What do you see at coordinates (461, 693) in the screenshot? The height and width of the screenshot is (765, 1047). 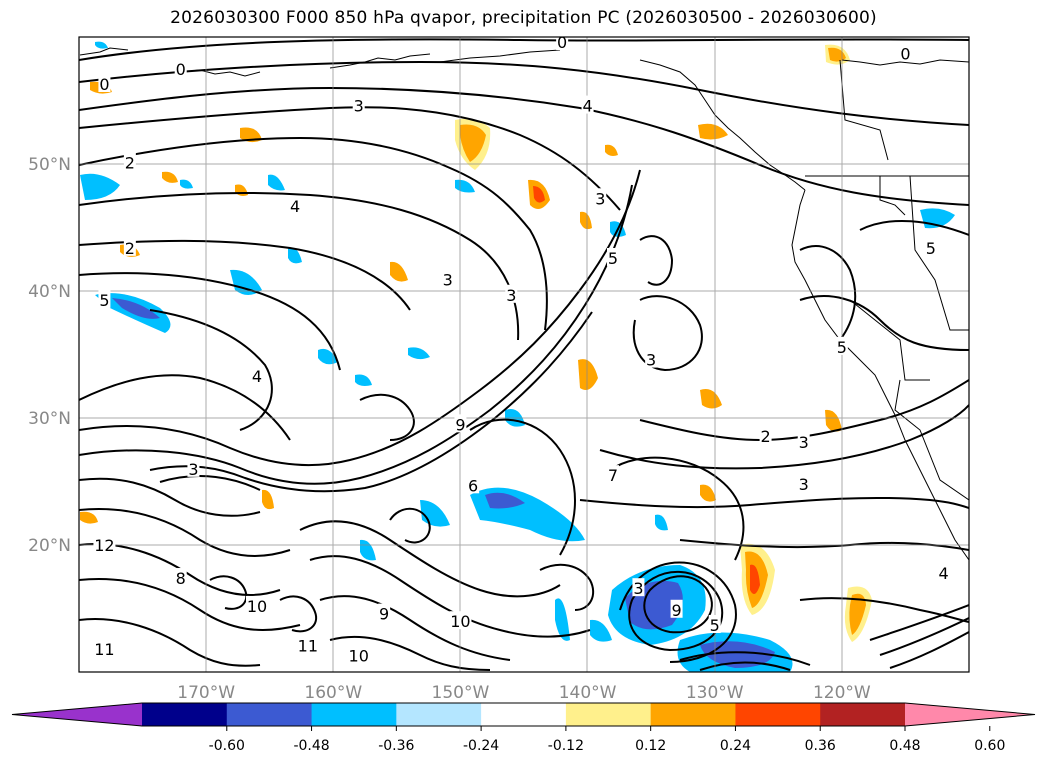 I see `lon-tick-label: 150°W` at bounding box center [461, 693].